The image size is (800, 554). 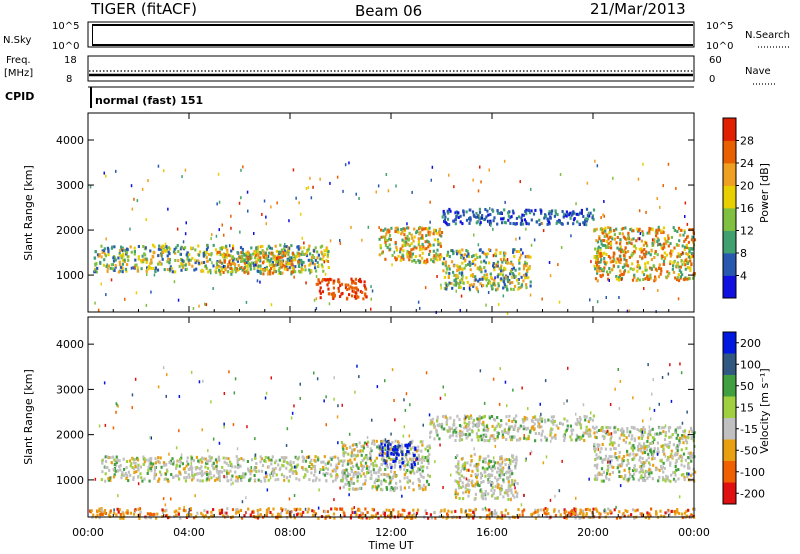 What do you see at coordinates (69, 79) in the screenshot?
I see `freq-tick-bottom: 8` at bounding box center [69, 79].